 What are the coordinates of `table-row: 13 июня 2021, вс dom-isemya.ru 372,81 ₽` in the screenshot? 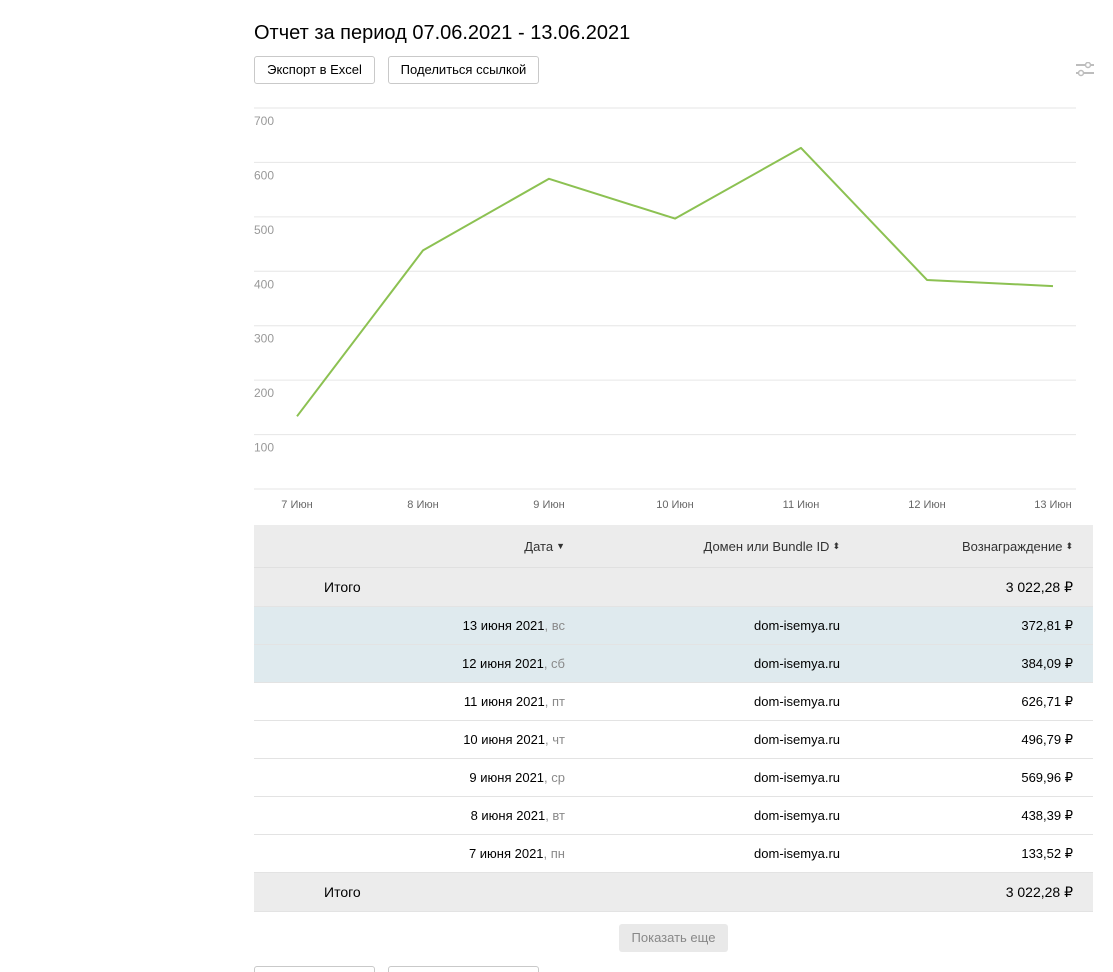 It's located at (673, 626).